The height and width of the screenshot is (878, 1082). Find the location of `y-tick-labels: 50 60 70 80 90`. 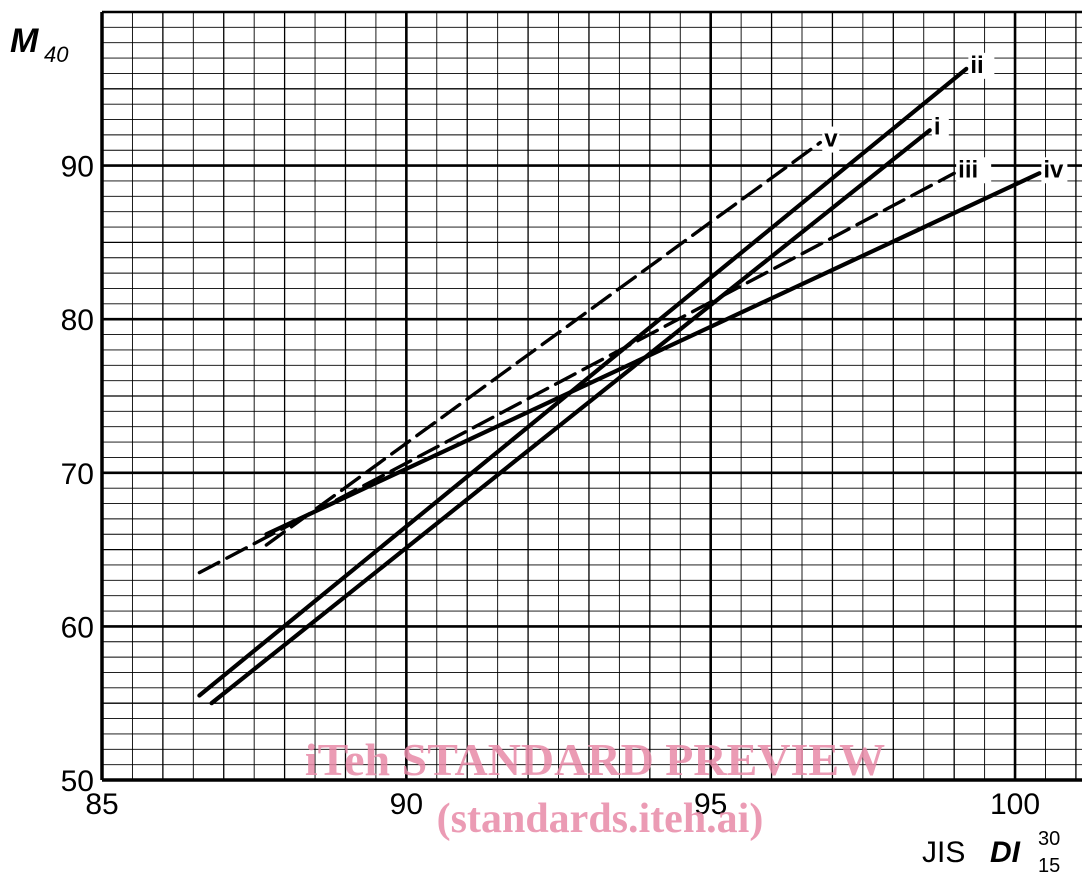

y-tick-labels: 50 60 70 80 90 is located at coordinates (77, 474).